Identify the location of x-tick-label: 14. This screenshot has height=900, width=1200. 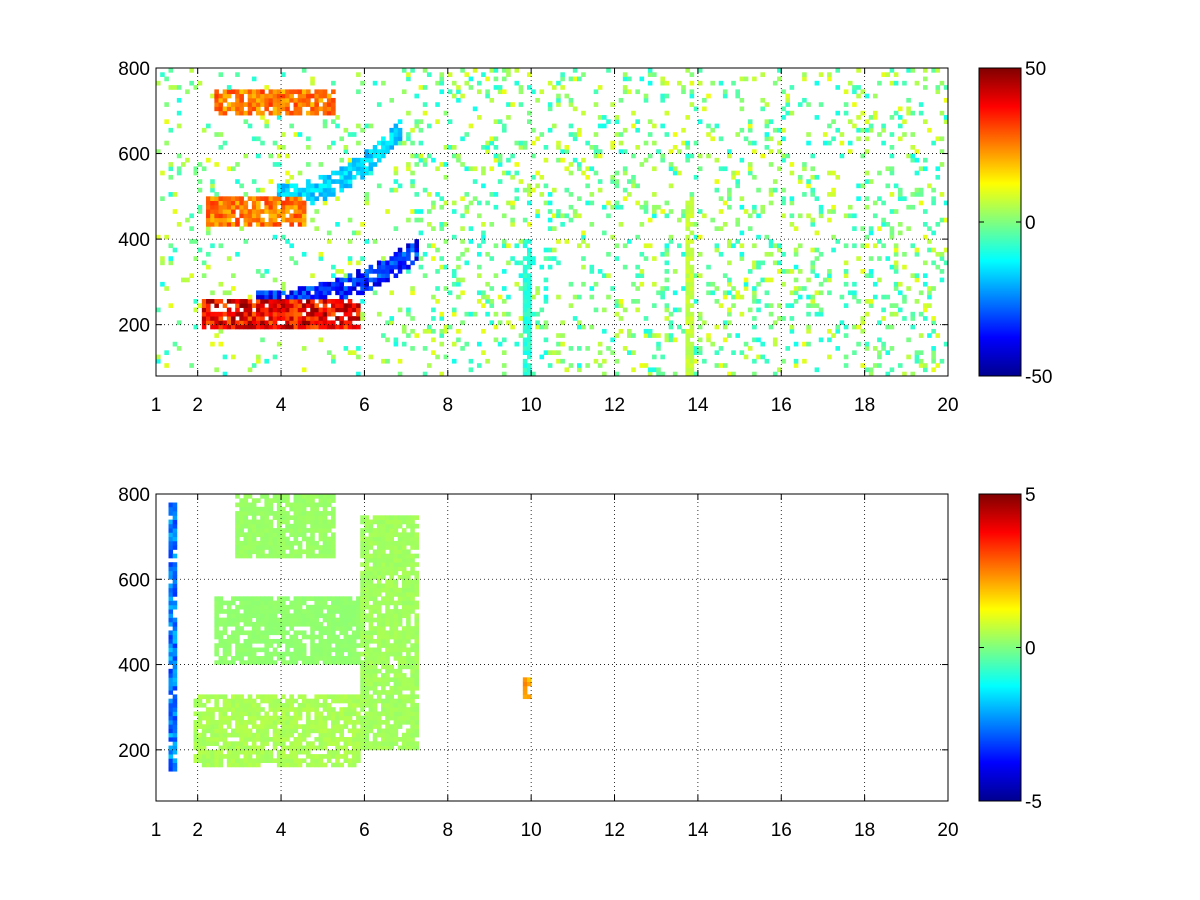
(698, 830).